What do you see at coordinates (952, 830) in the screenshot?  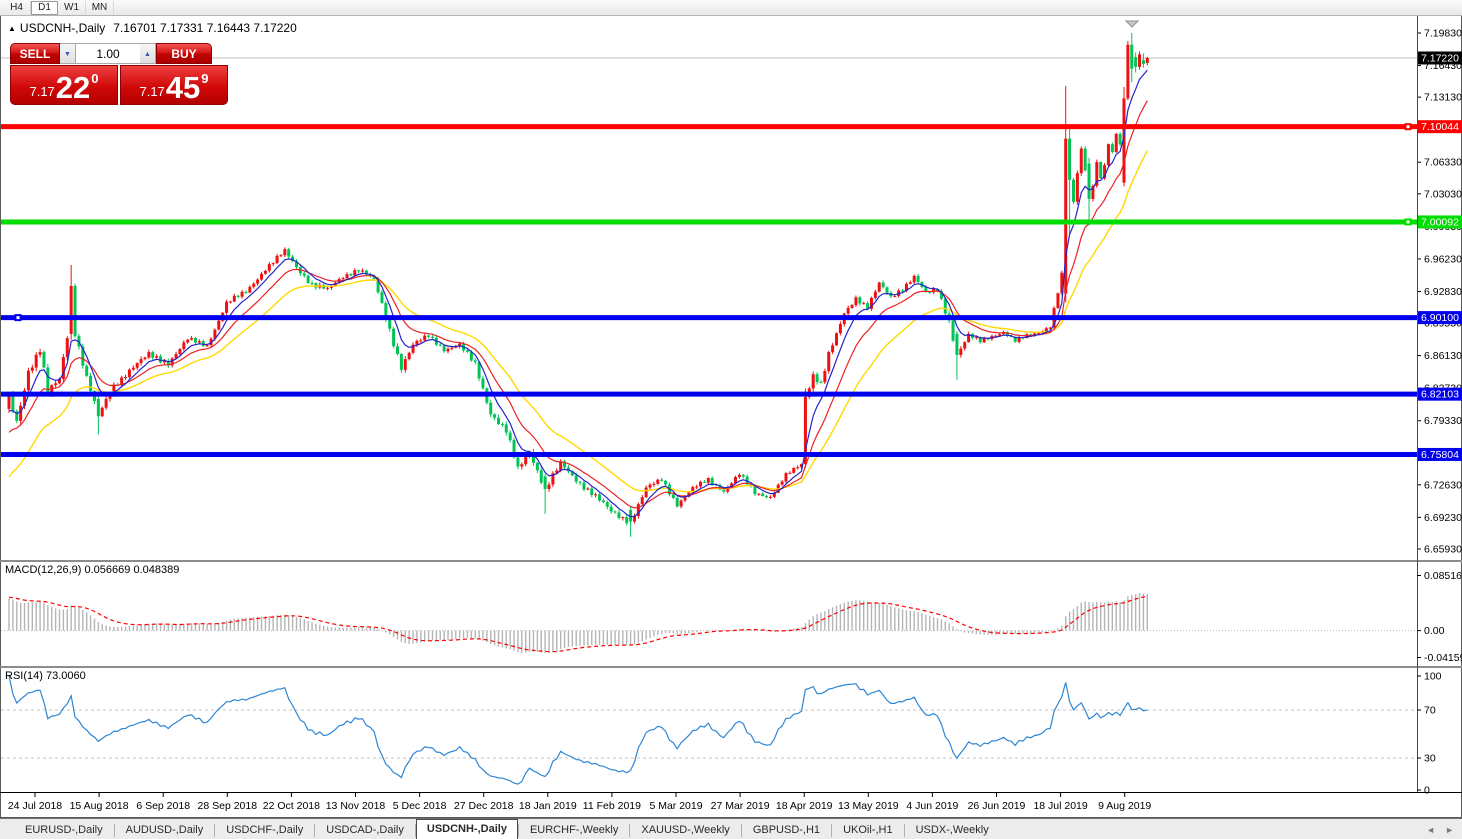 I see `tab-usdx-weekly: USDX-,Weekly` at bounding box center [952, 830].